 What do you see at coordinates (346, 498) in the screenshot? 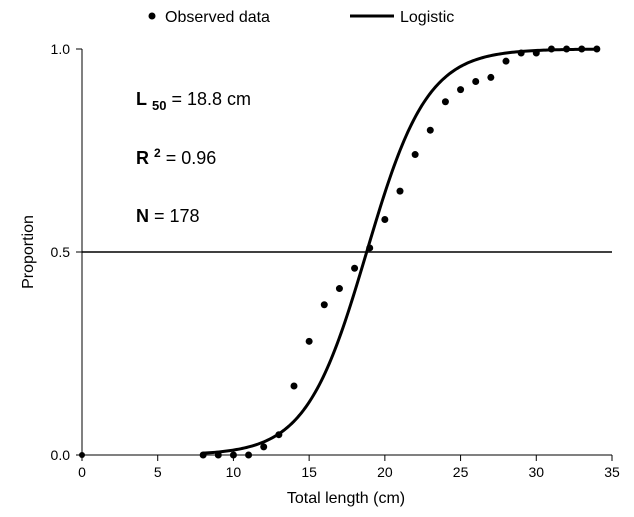
I see `x-axis-title: Total length (cm)` at bounding box center [346, 498].